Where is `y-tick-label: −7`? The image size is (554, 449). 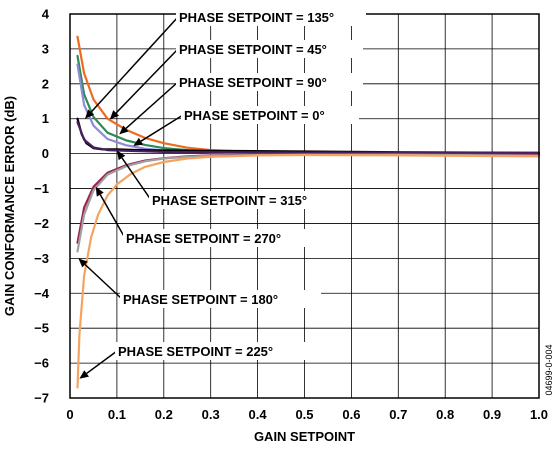
y-tick-label: −7 is located at coordinates (41, 398).